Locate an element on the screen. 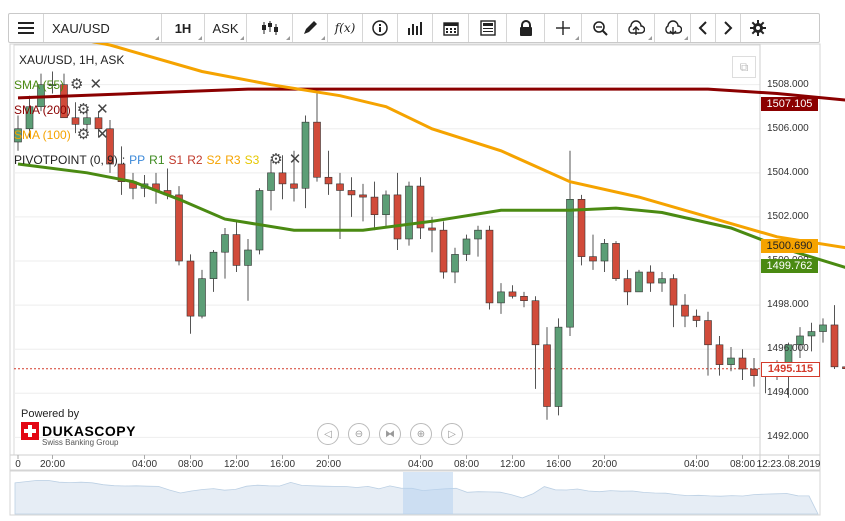 The width and height of the screenshot is (845, 521). crosshair-button is located at coordinates (563, 28).